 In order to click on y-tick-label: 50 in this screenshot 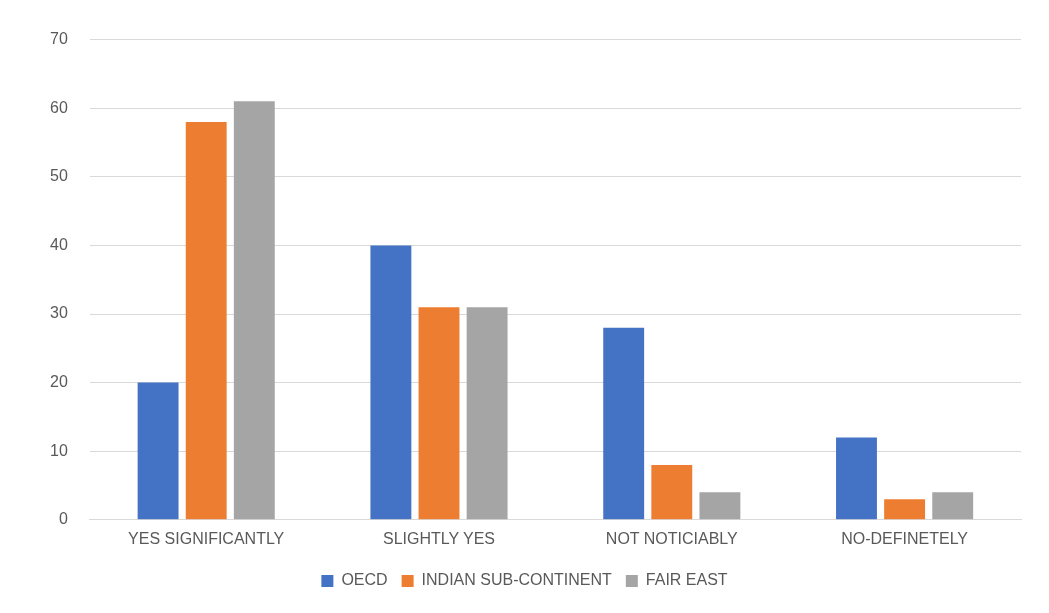, I will do `click(59, 176)`.